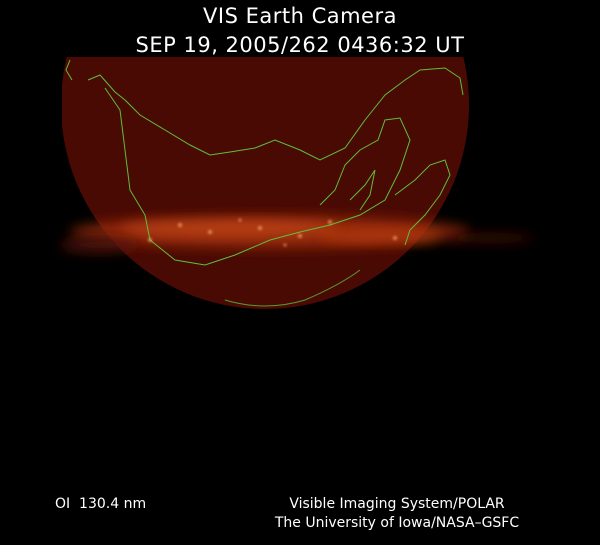 The image size is (600, 545). What do you see at coordinates (397, 523) in the screenshot?
I see `credit-label: The University of Iowa/NASA–GSFC` at bounding box center [397, 523].